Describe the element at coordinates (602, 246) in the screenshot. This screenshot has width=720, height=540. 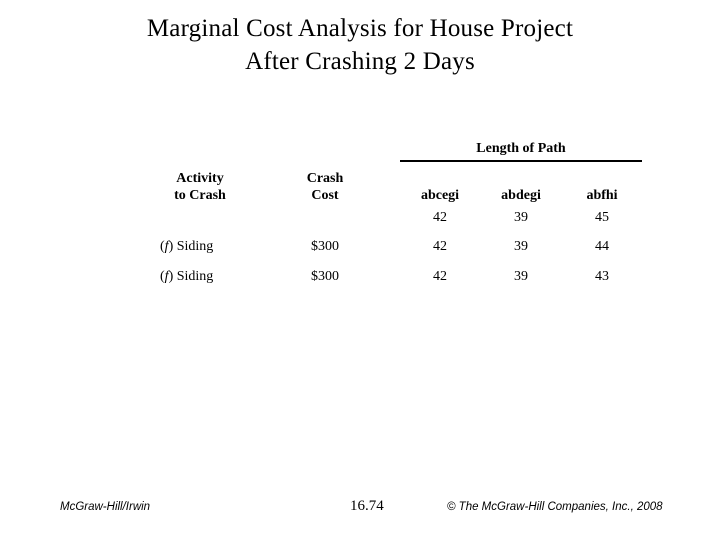
I see `table-row-1-length-abfhi: 44` at that location.